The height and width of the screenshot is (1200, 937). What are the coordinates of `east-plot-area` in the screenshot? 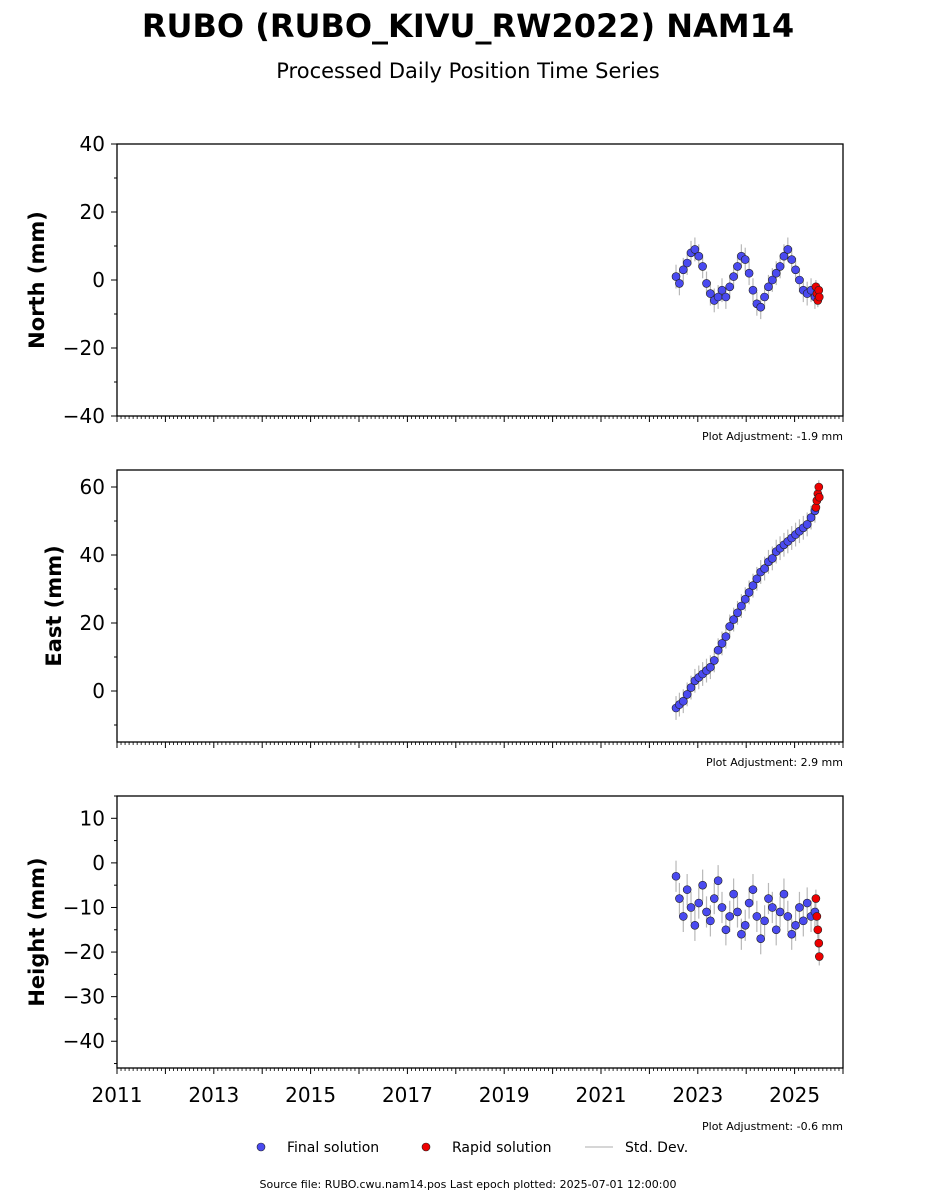 It's located at (747, 600).